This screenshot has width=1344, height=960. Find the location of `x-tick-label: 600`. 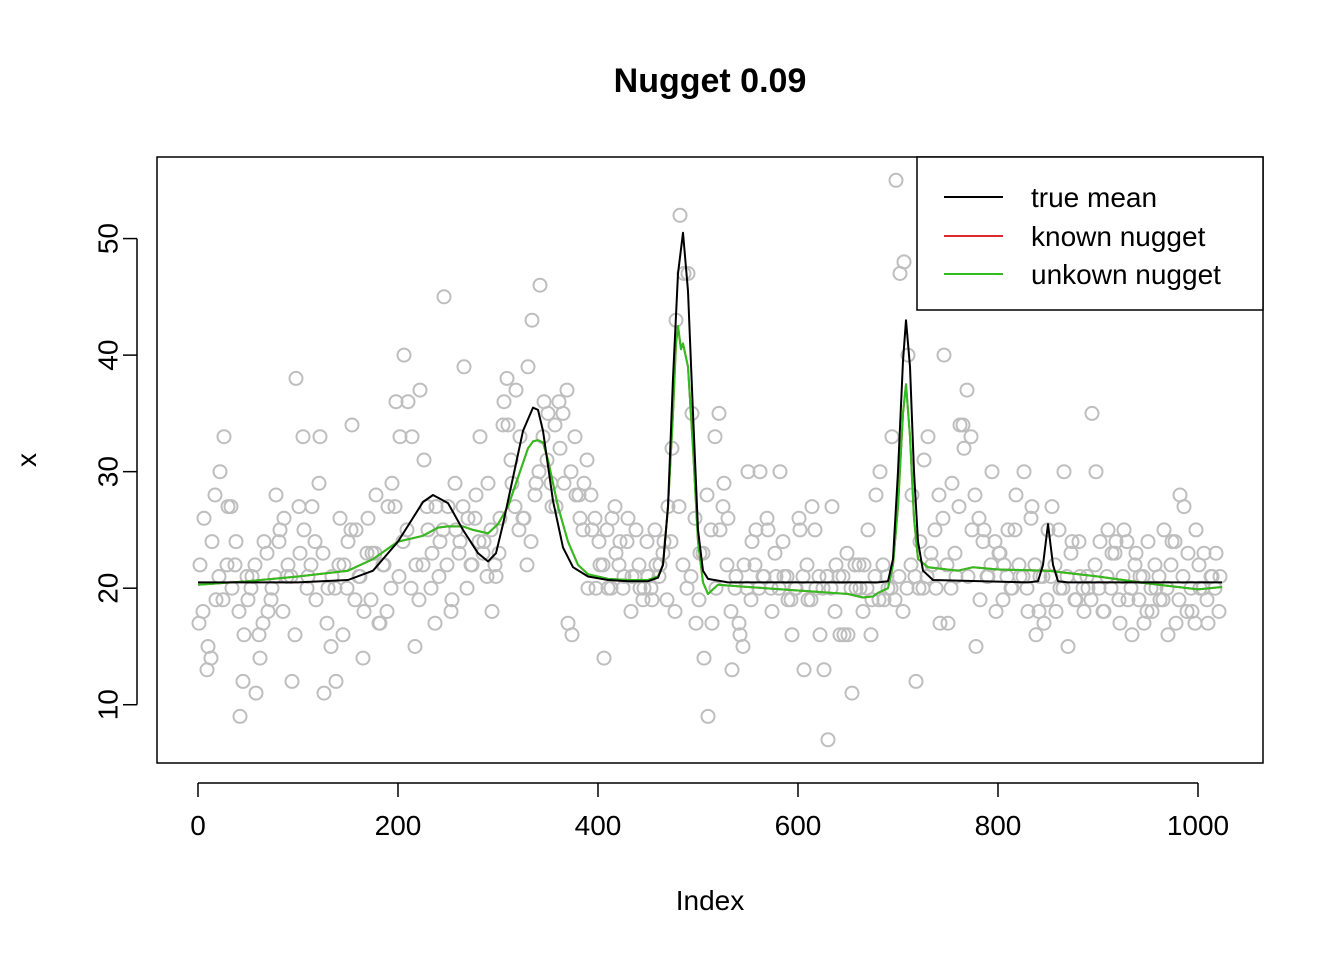

x-tick-label: 600 is located at coordinates (798, 825).